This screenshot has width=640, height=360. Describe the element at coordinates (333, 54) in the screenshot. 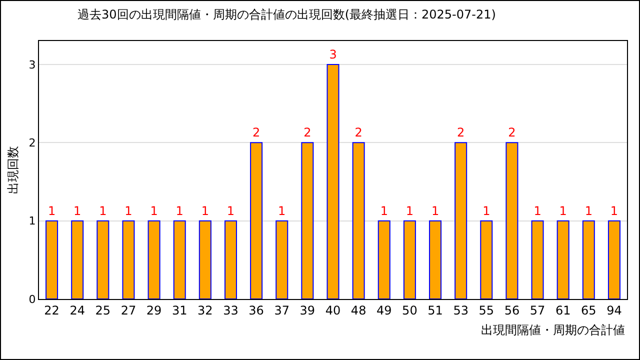

I see `data-label: 3` at that location.